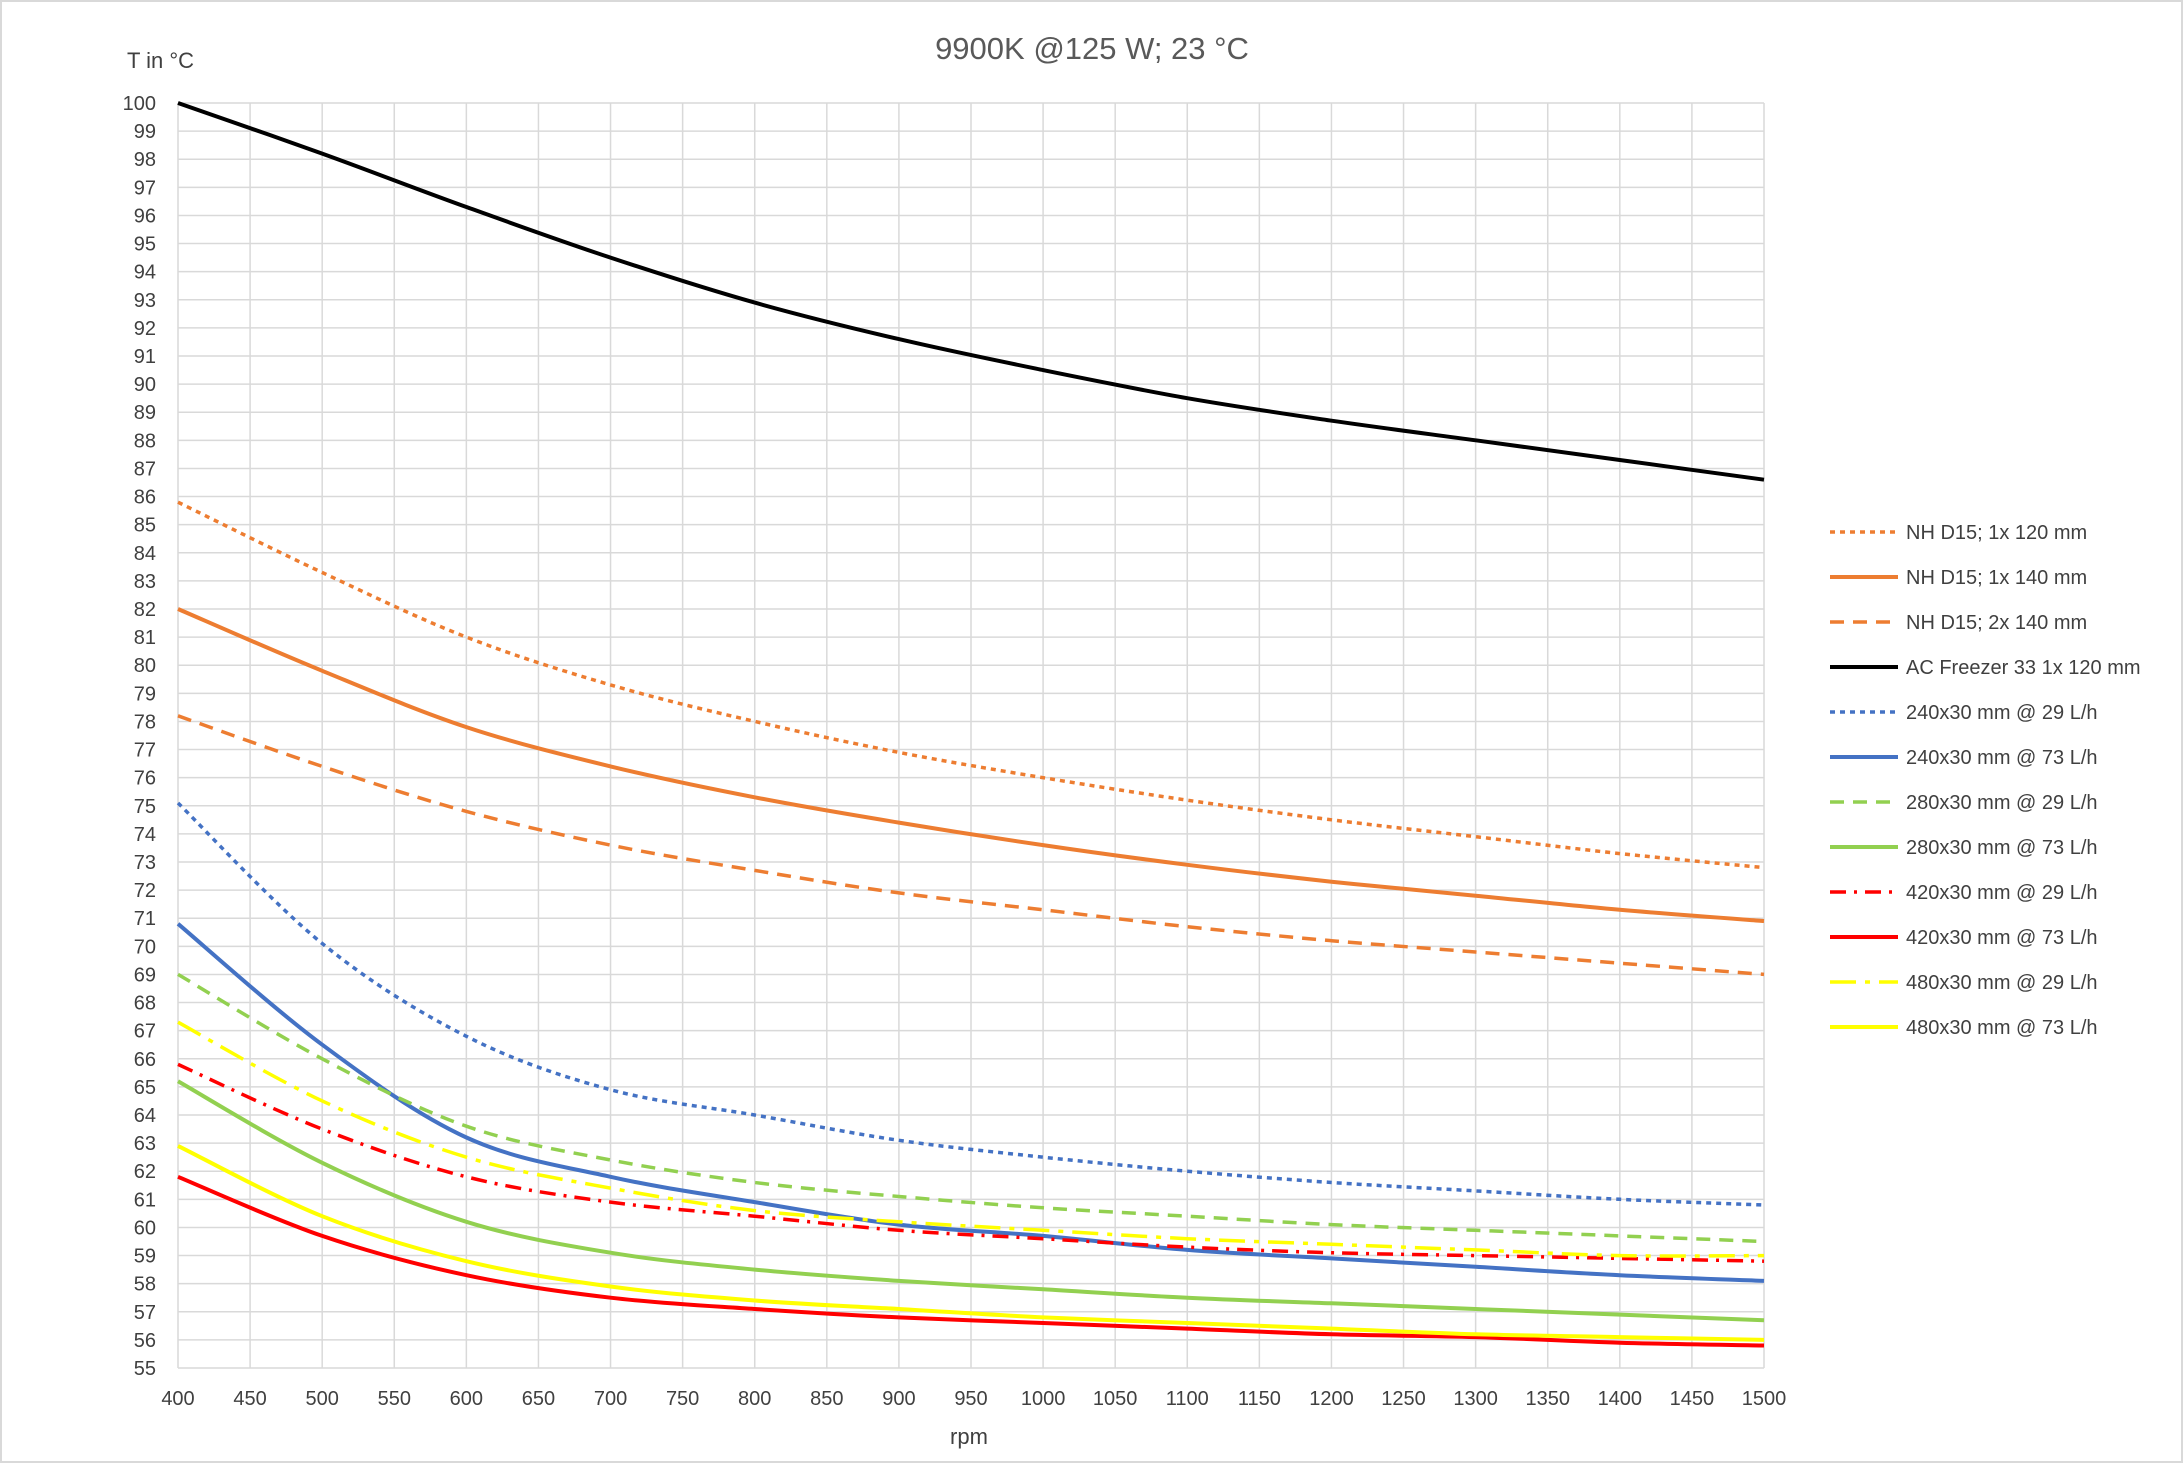 This screenshot has width=2183, height=1463. What do you see at coordinates (466, 1399) in the screenshot?
I see `x-tick-label: 600` at bounding box center [466, 1399].